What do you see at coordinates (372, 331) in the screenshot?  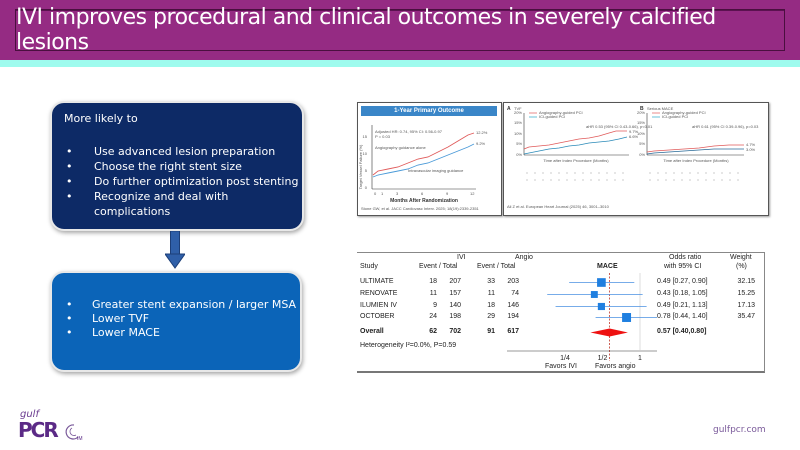 I see `study-name: Overall` at bounding box center [372, 331].